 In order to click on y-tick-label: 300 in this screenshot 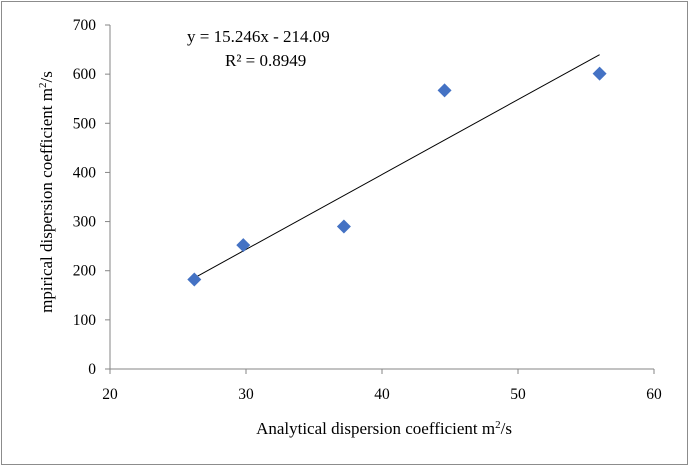, I will do `click(85, 222)`.